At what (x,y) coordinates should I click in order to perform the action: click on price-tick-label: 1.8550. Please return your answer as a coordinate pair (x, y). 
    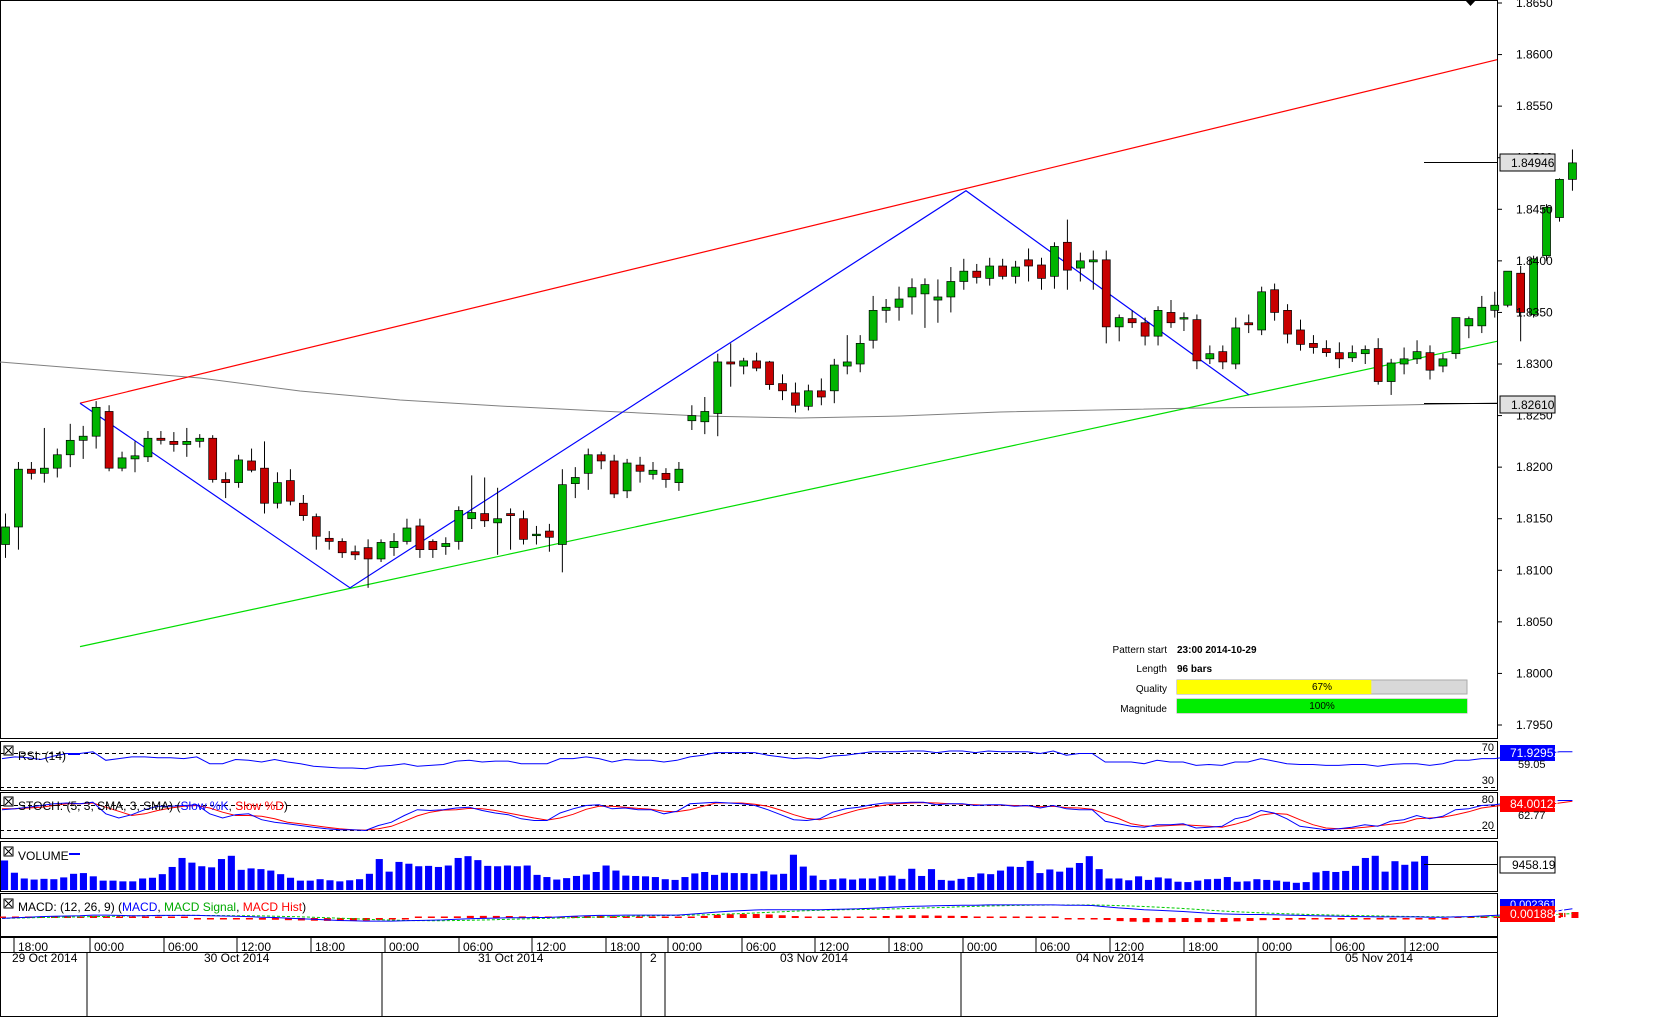
    Looking at the image, I should click on (1534, 106).